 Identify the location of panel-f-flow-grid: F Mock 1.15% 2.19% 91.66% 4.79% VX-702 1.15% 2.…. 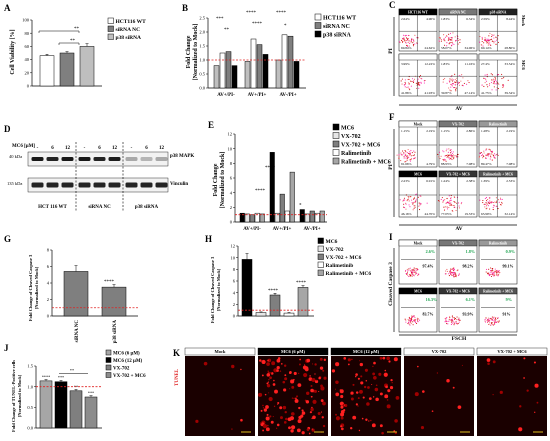
(466, 172).